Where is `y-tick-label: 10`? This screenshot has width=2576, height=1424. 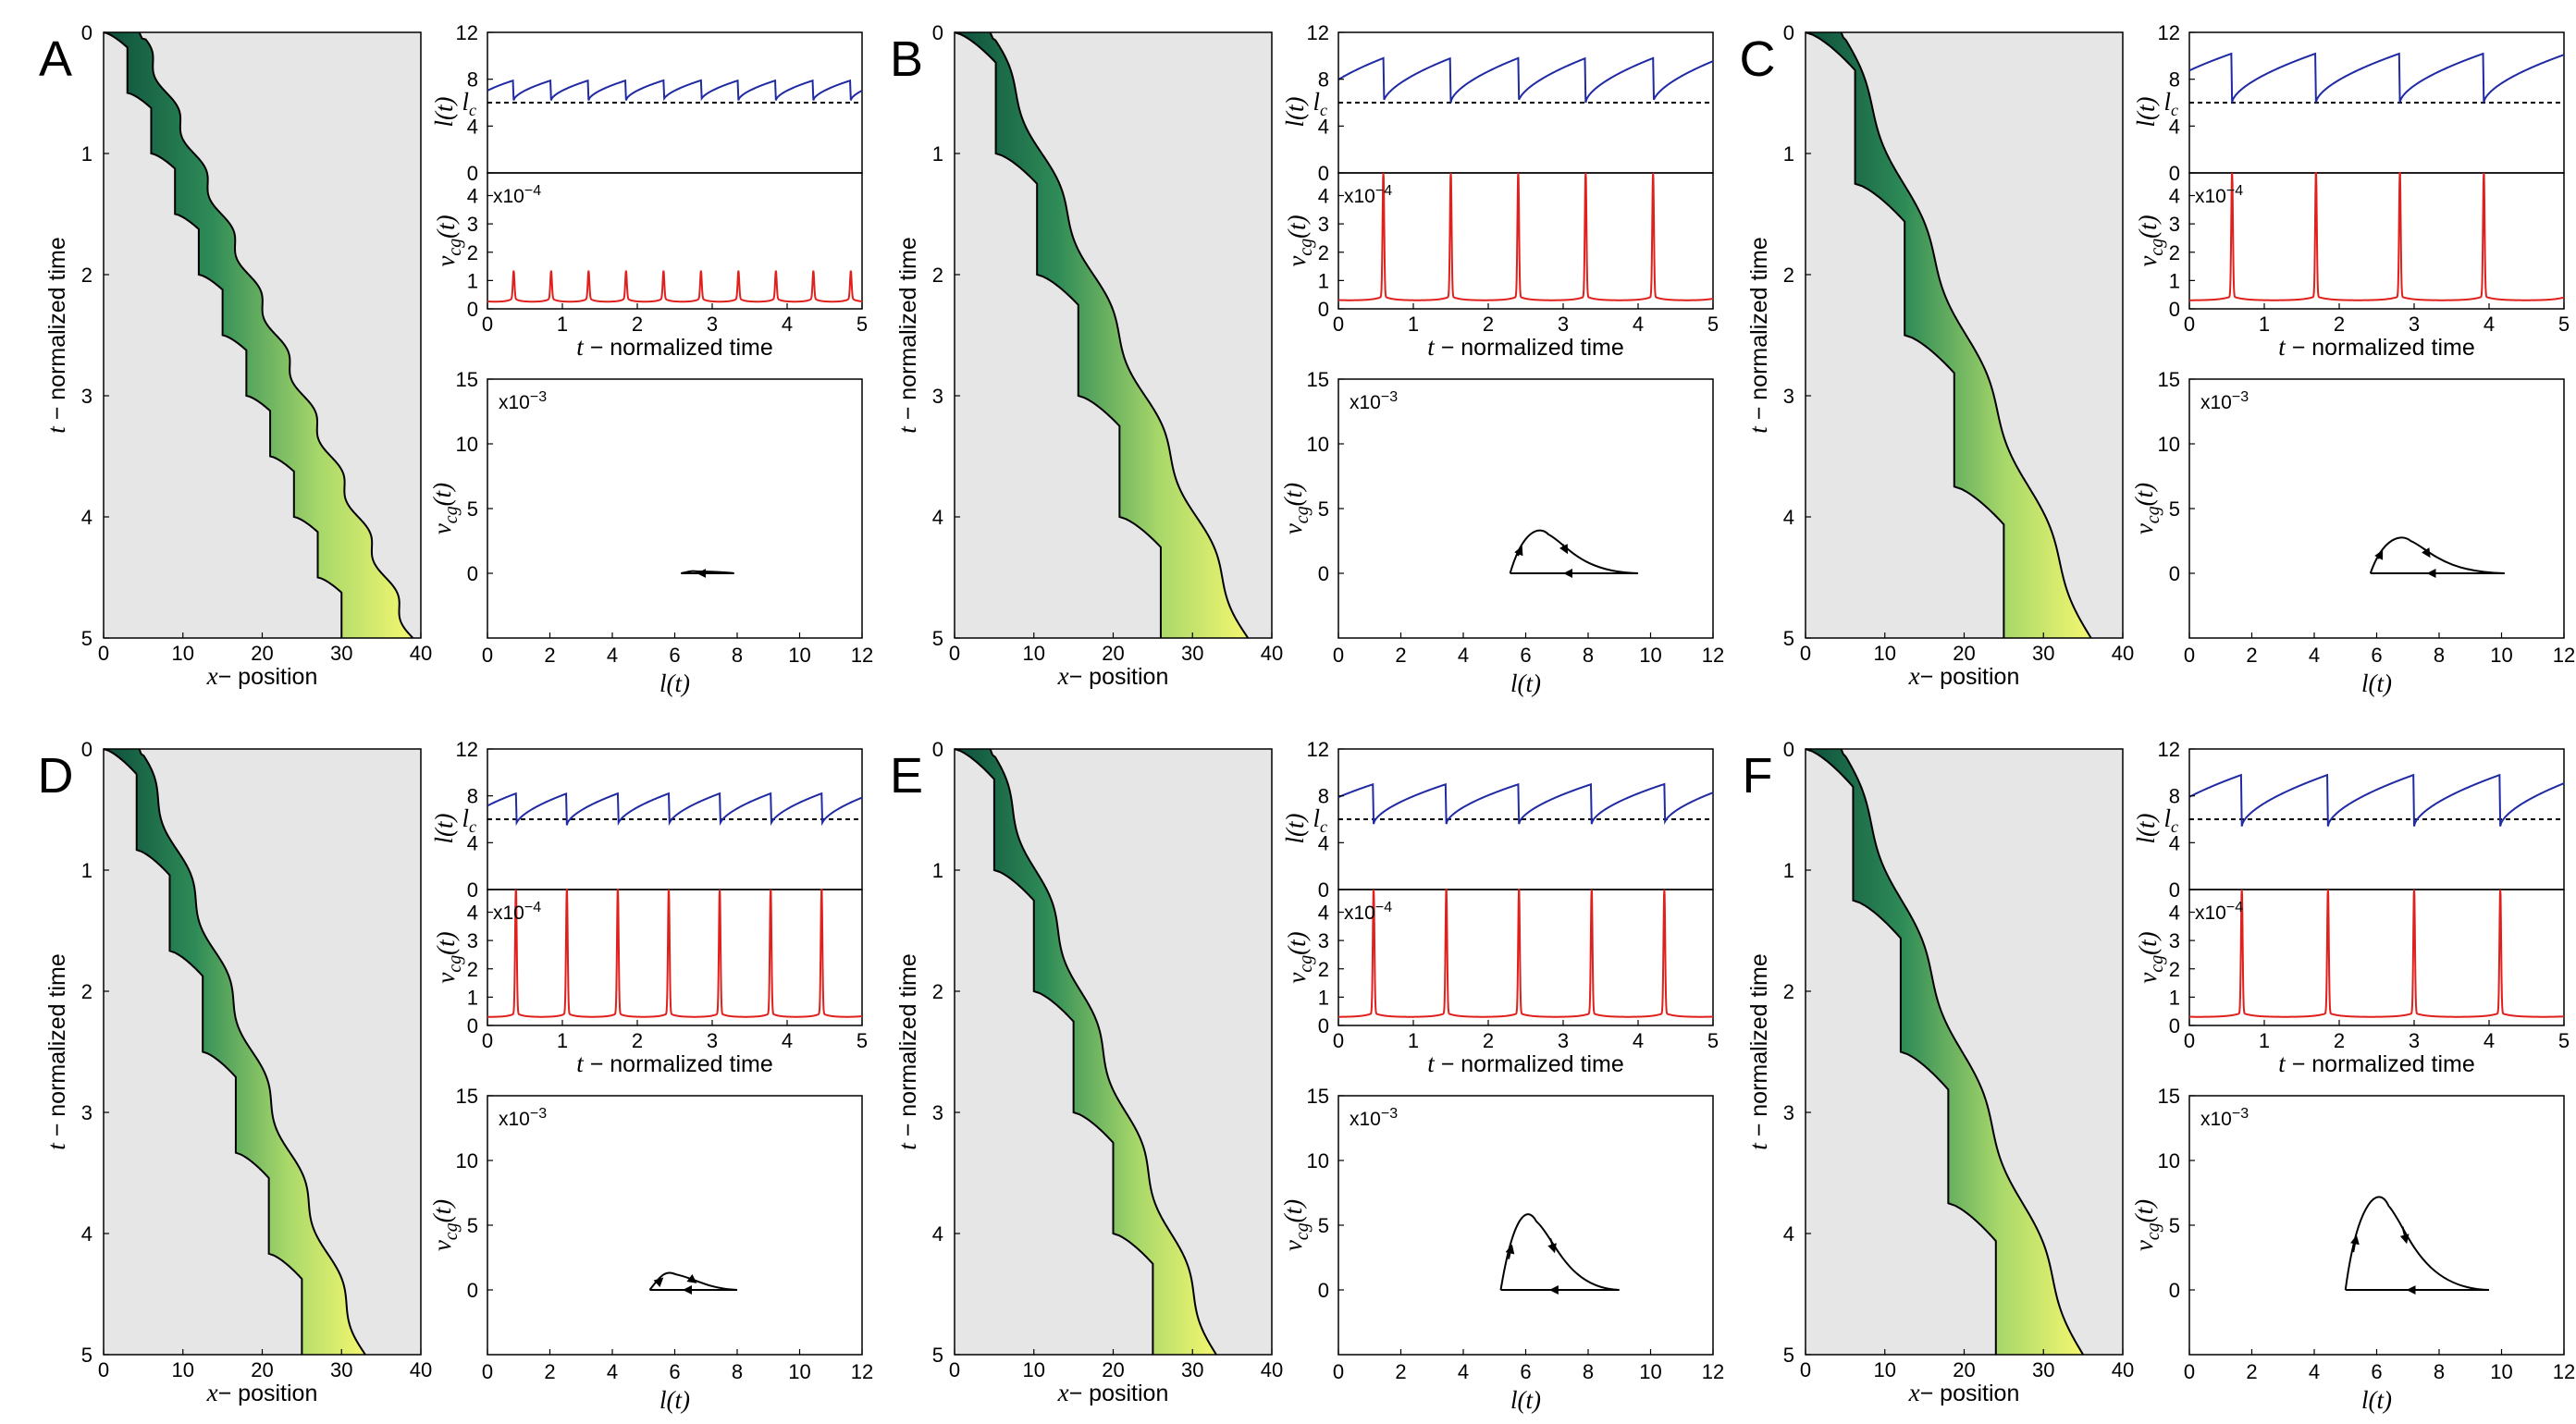 y-tick-label: 10 is located at coordinates (2169, 1160).